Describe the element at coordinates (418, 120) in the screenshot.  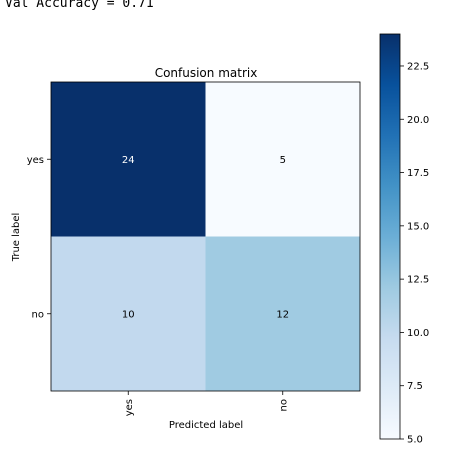
I see `colorbar-tick-label: 20.0` at that location.